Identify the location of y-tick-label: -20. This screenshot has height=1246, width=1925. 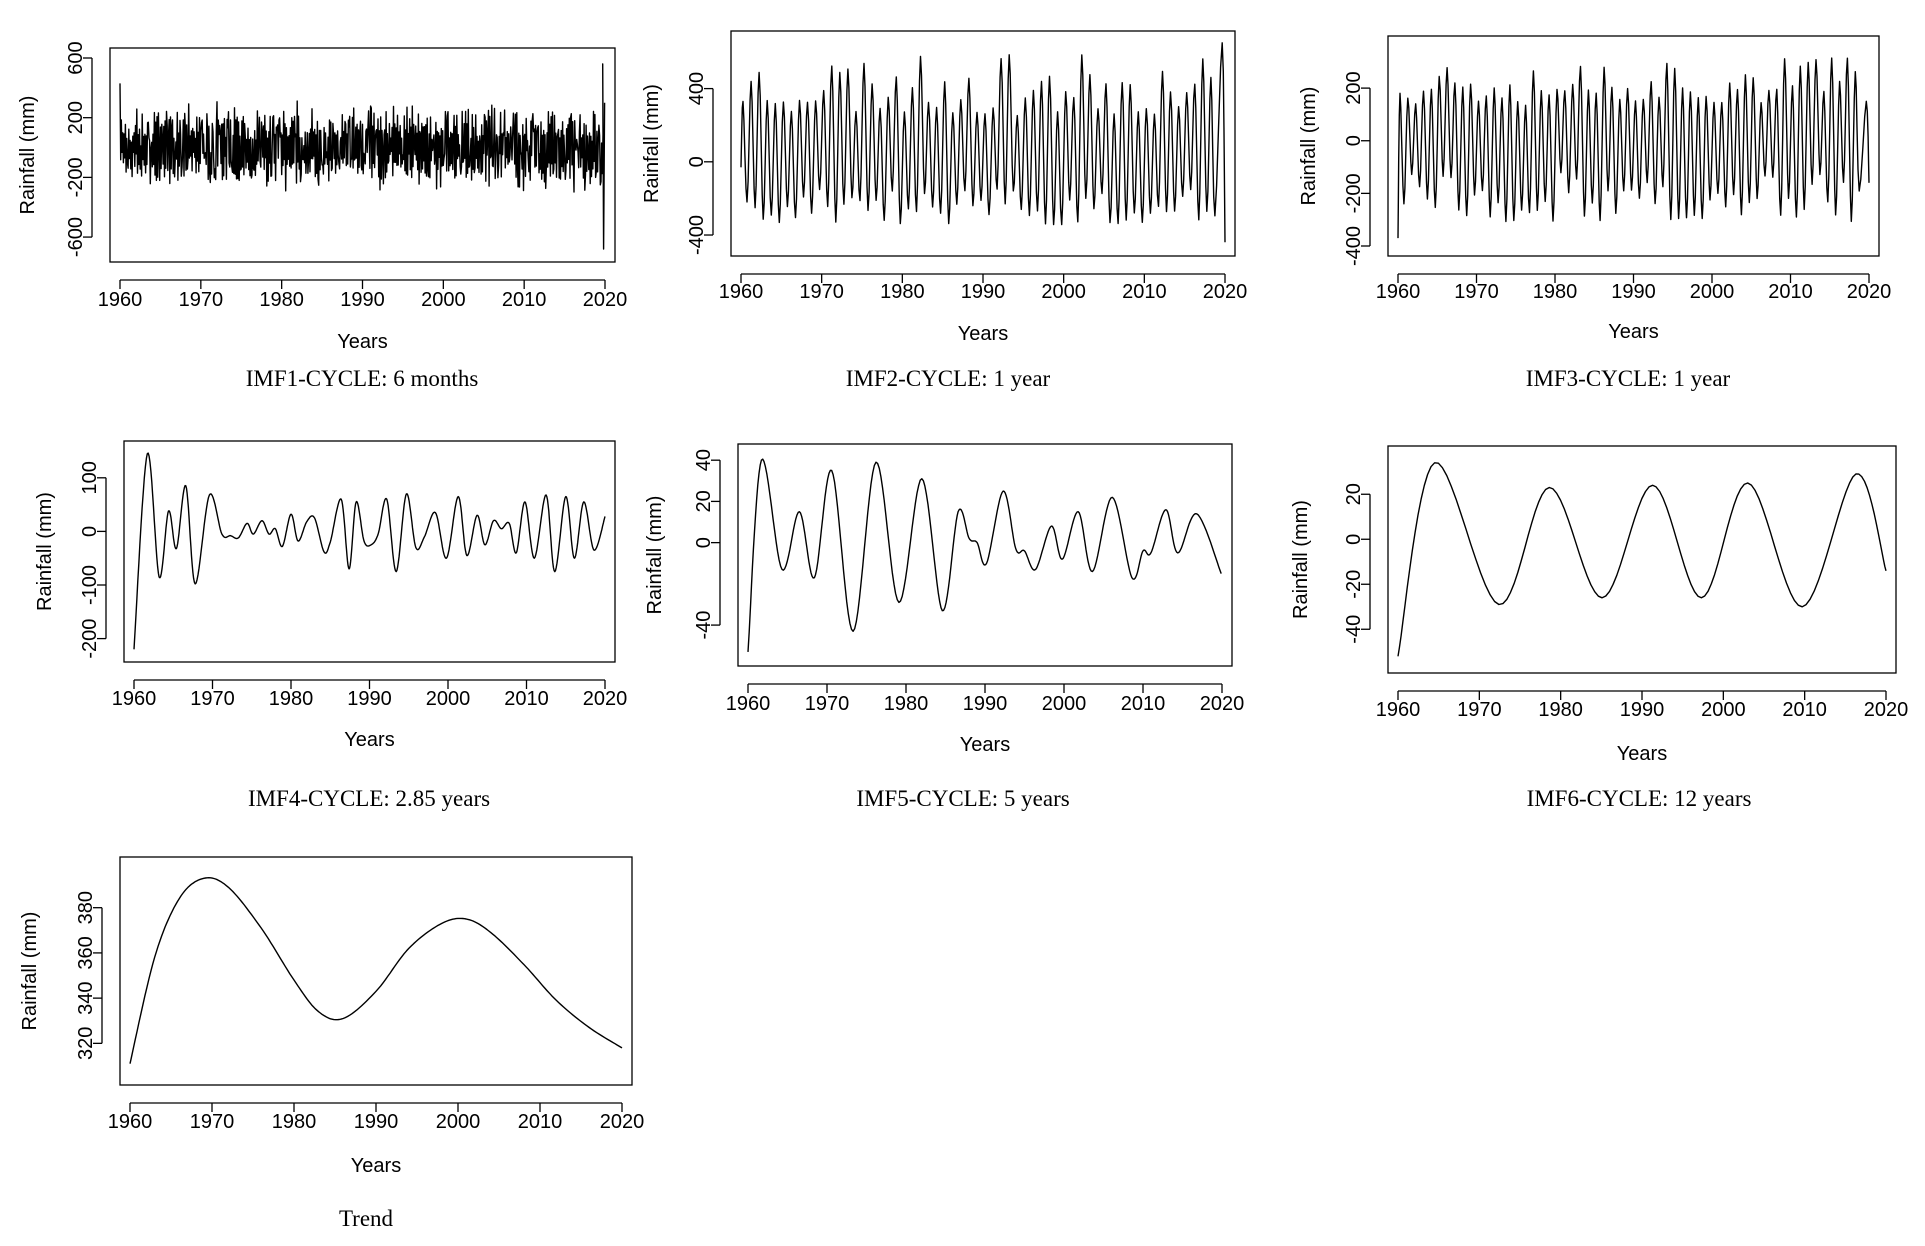
(1354, 584).